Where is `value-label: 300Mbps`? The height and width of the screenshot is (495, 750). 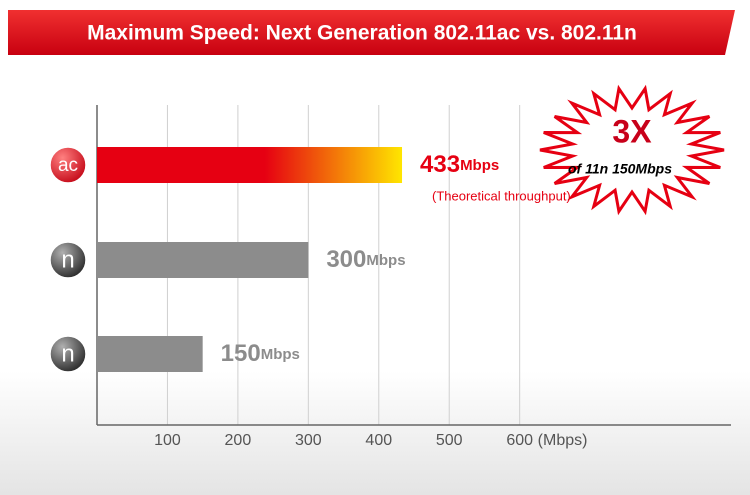
value-label: 300Mbps is located at coordinates (365, 259).